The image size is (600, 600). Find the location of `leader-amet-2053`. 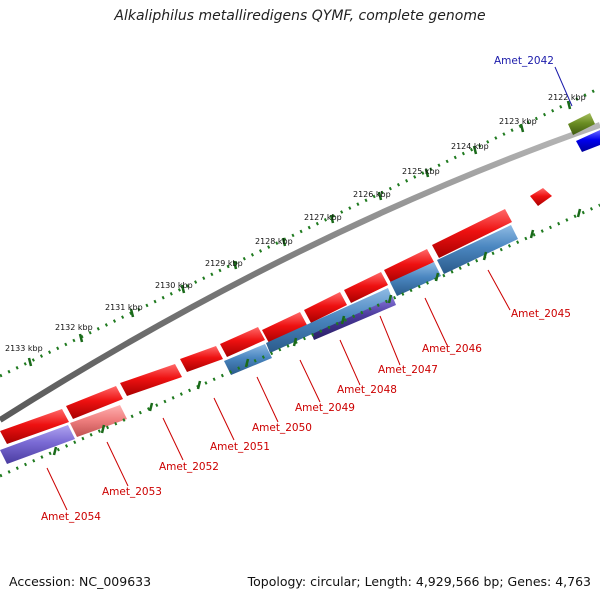

leader-amet-2053 is located at coordinates (117, 464).